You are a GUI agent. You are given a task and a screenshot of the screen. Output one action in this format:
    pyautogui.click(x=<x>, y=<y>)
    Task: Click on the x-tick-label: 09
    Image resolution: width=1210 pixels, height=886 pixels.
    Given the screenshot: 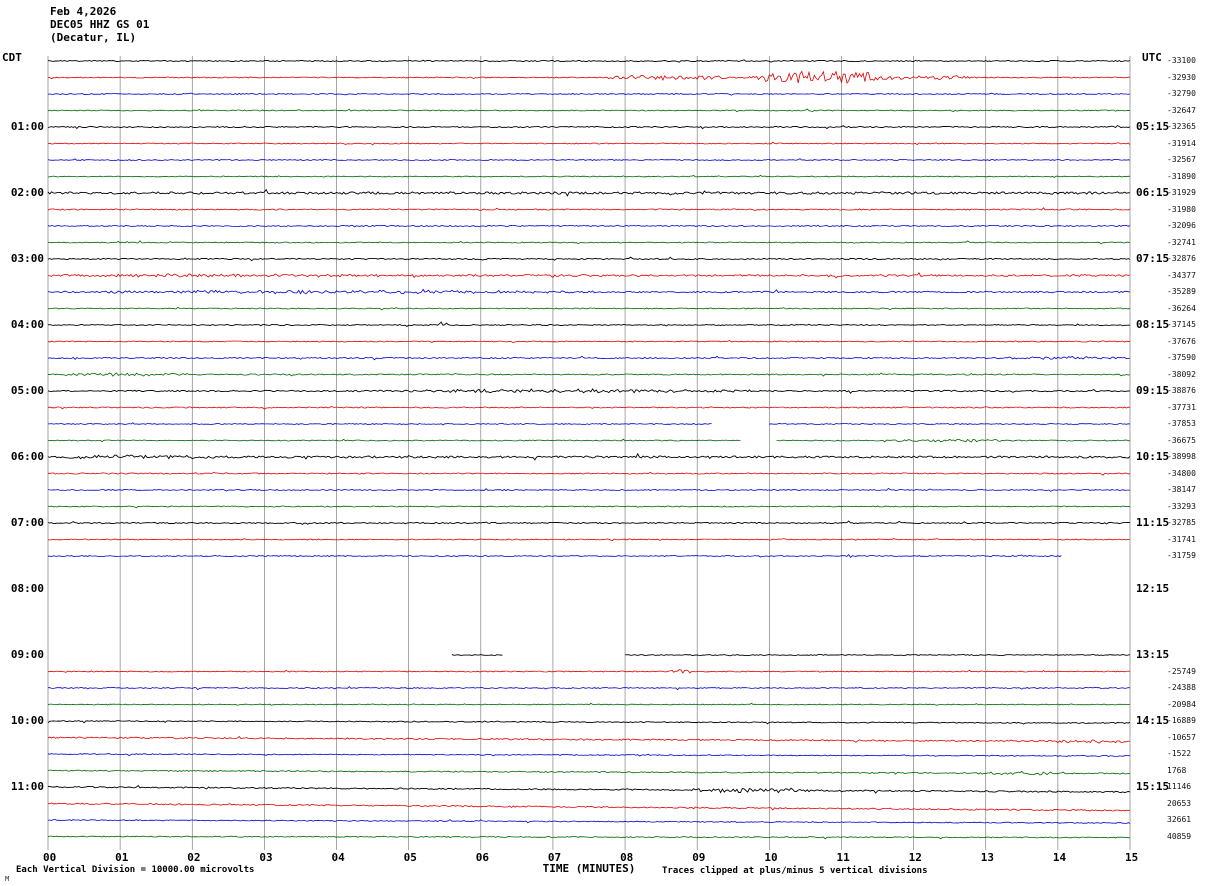 What is the action you would take?
    pyautogui.click(x=699, y=857)
    